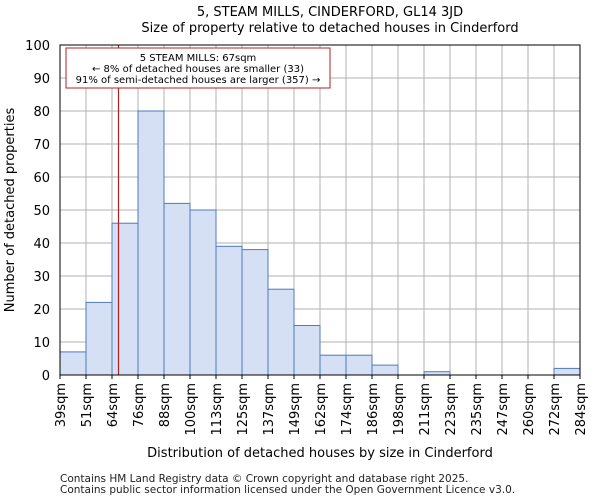 This screenshot has height=500, width=600. What do you see at coordinates (555, 409) in the screenshot?
I see `x-tick-label: 272sqm` at bounding box center [555, 409].